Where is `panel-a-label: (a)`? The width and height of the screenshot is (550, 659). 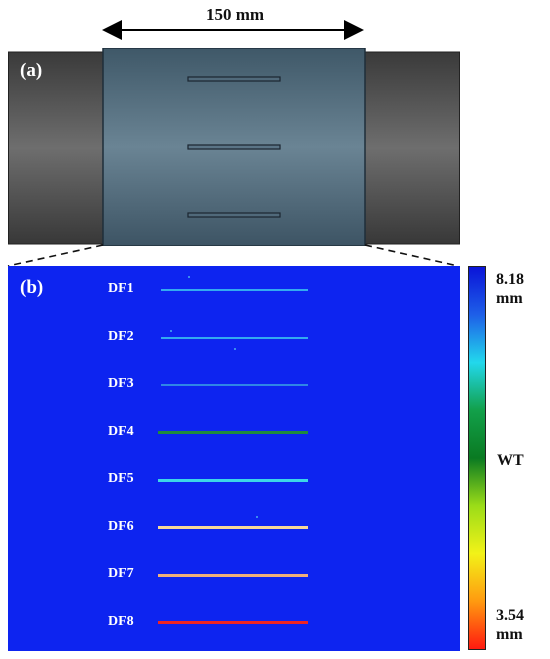
panel-a-label: (a) is located at coordinates (31, 70).